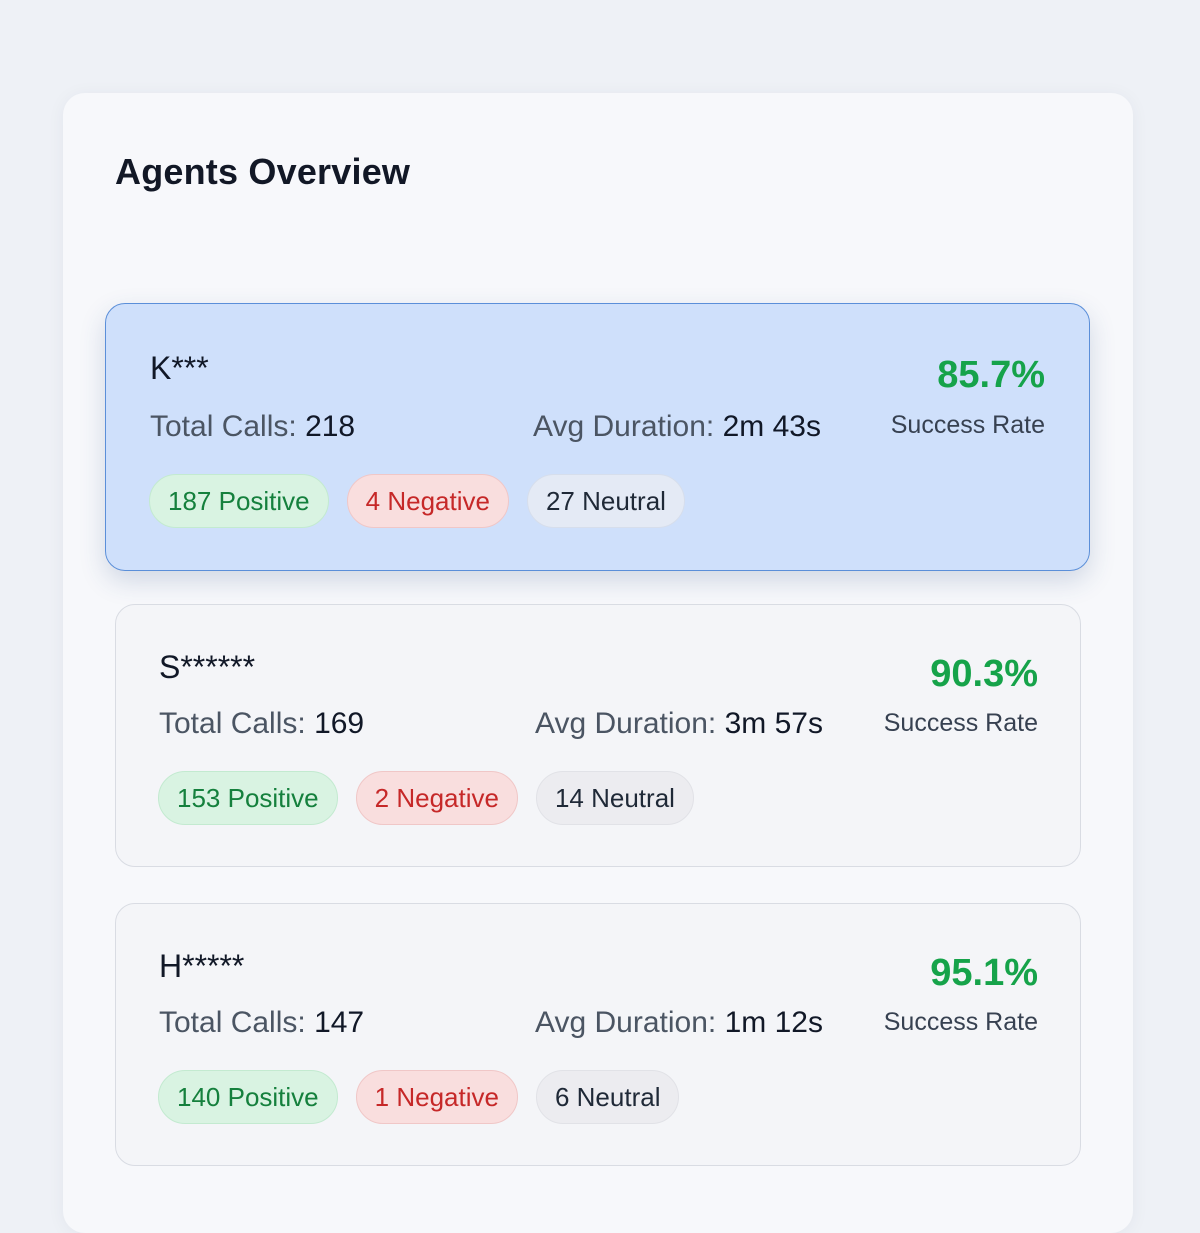  I want to click on avg-duration: Avg Duration: 3m 57s, so click(679, 724).